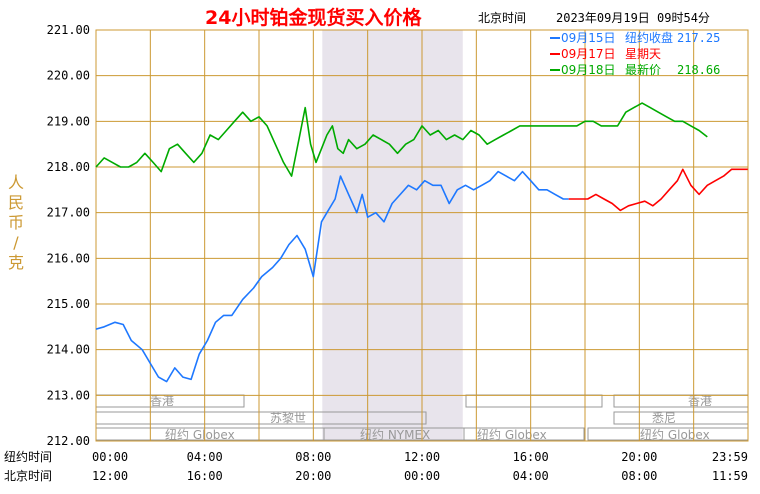 The width and height of the screenshot is (760, 494). Describe the element at coordinates (588, 70) in the screenshot. I see `legend-date: 09月18日` at that location.